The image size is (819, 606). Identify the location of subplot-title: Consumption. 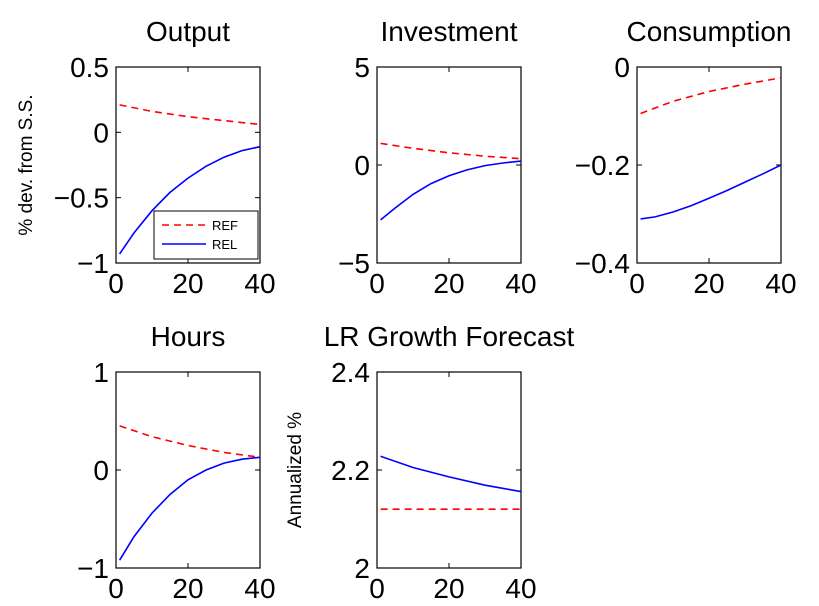
(709, 31).